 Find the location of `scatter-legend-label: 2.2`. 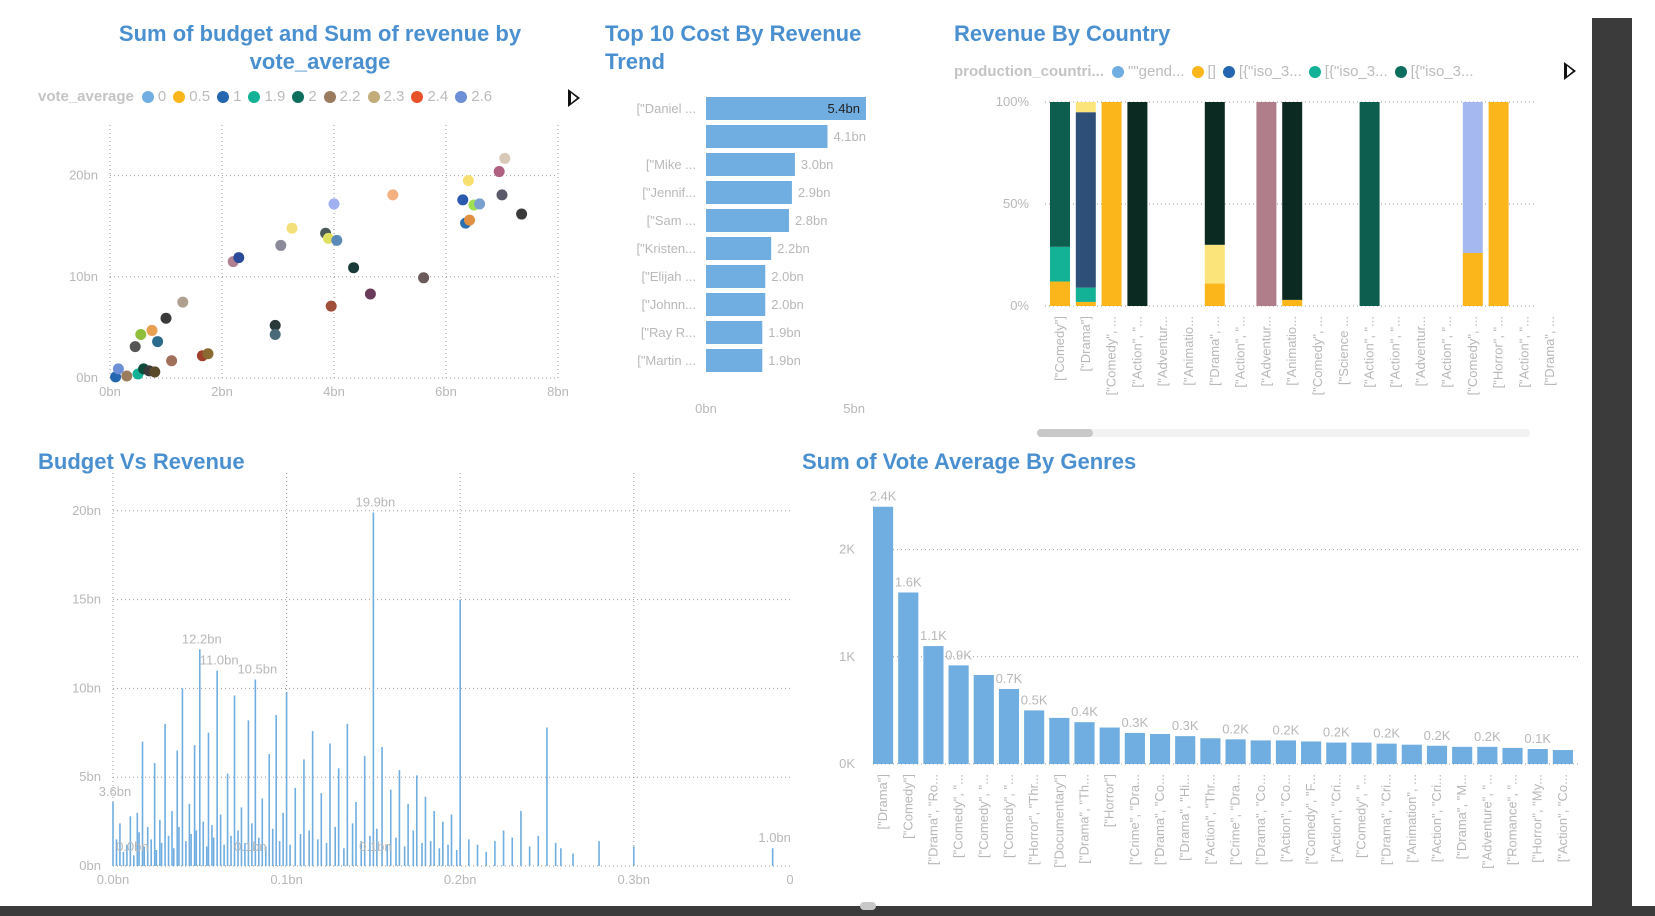

scatter-legend-label: 2.2 is located at coordinates (350, 96).